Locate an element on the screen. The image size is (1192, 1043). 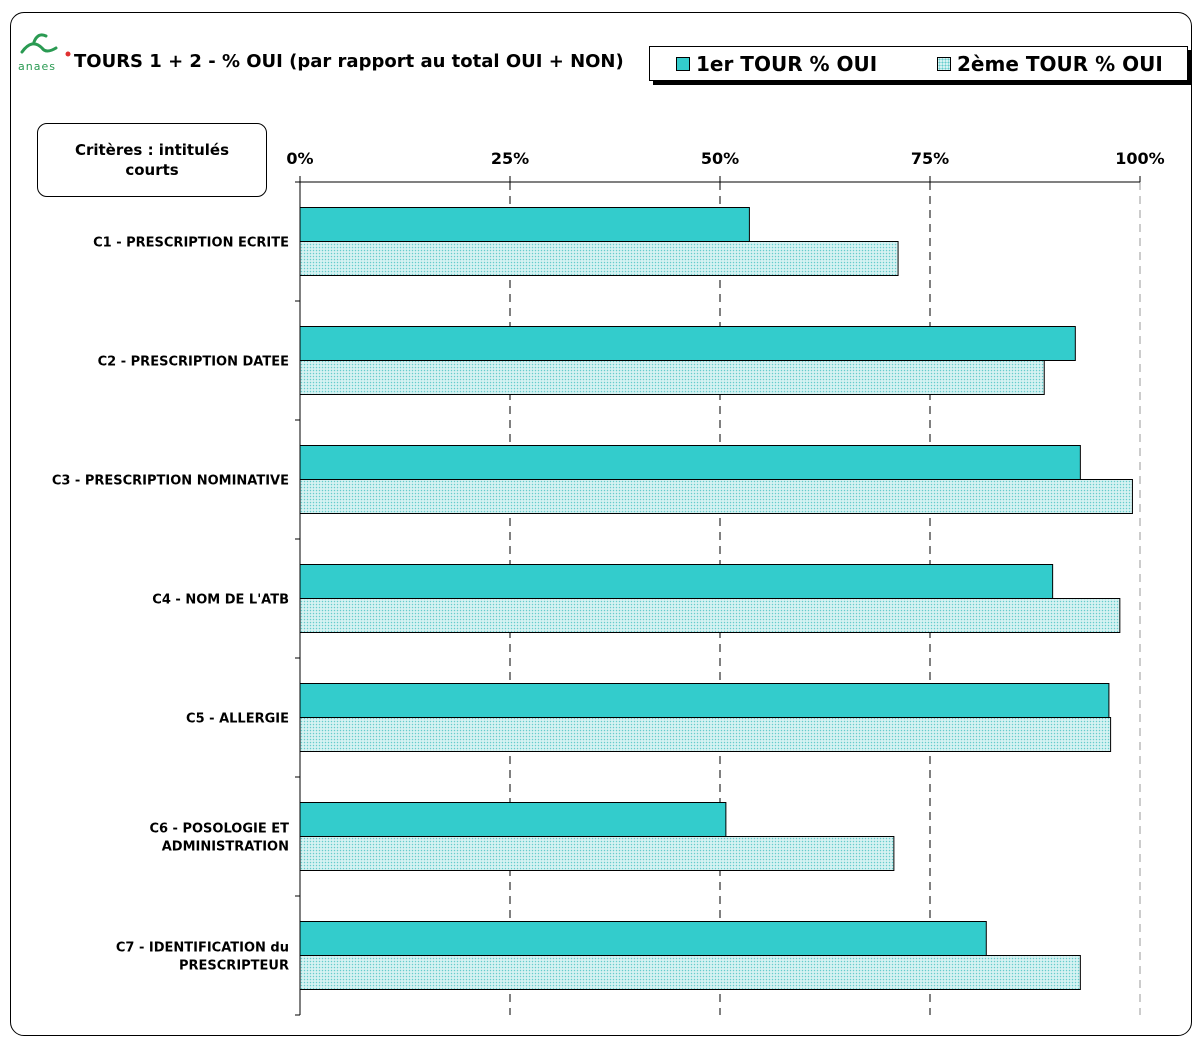
category-label-6: C6 - POSOLOGIE ET ADMINISTRATION is located at coordinates (219, 838).